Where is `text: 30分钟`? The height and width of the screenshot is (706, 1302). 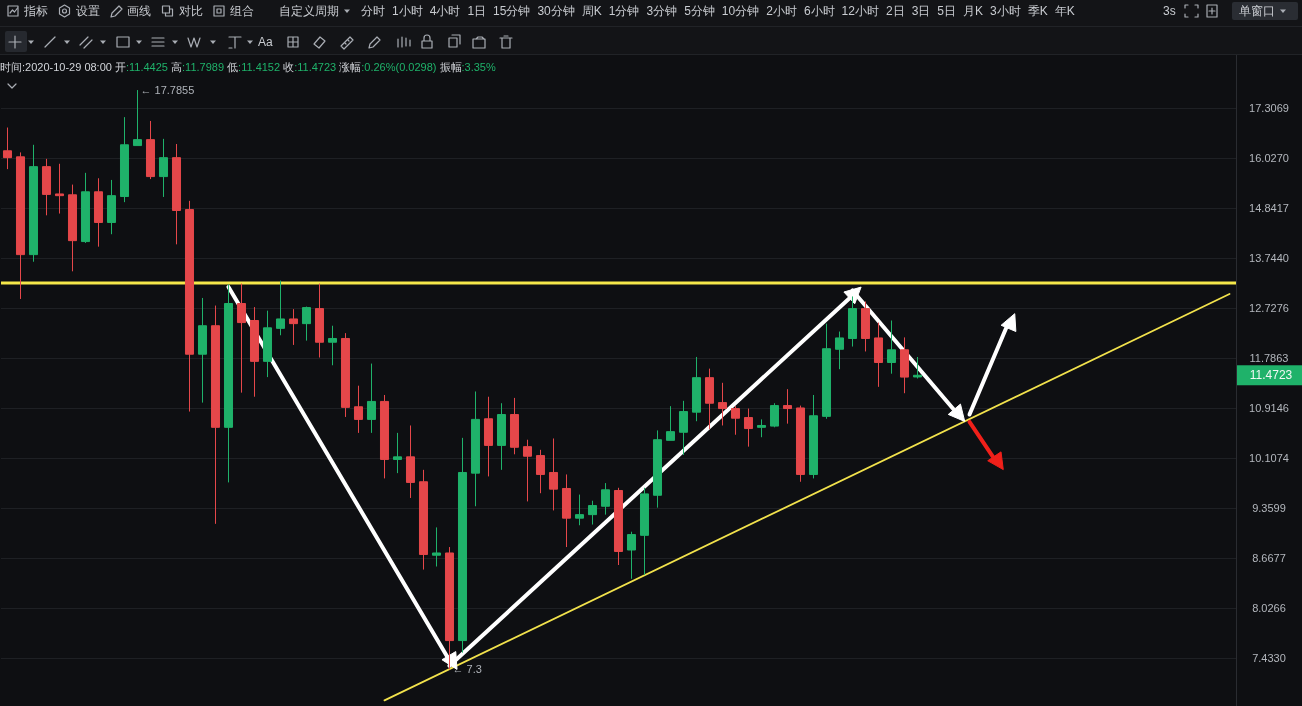 text: 30分钟 is located at coordinates (556, 11).